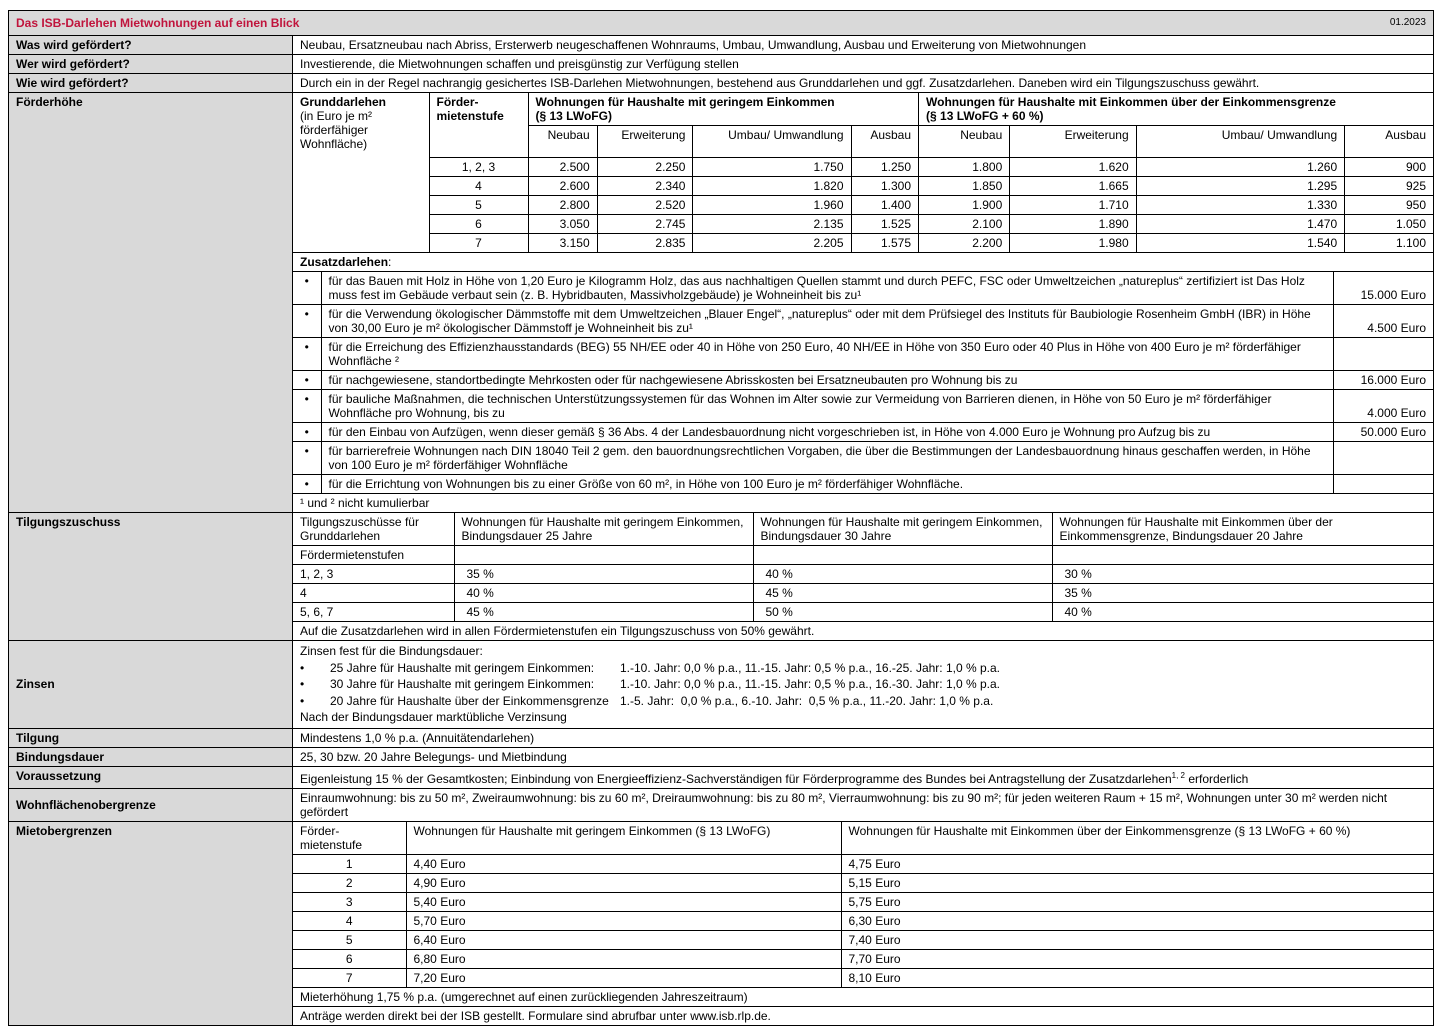  Describe the element at coordinates (863, 186) in the screenshot. I see `table-row: 4 2.600 2.340 1.820 1.300 1.850 1.665 1.295 925` at that location.